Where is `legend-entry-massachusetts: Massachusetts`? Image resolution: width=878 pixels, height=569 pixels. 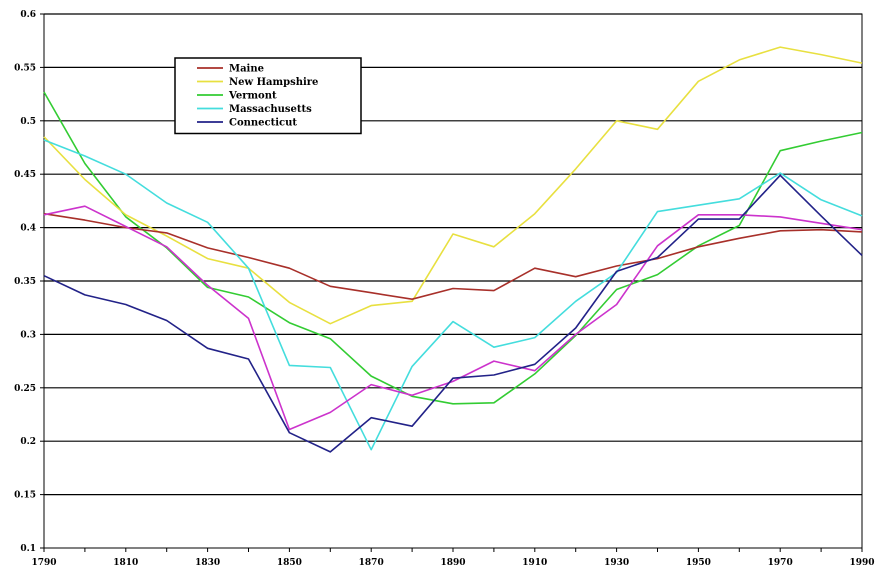 legend-entry-massachusetts: Massachusetts is located at coordinates (270, 109).